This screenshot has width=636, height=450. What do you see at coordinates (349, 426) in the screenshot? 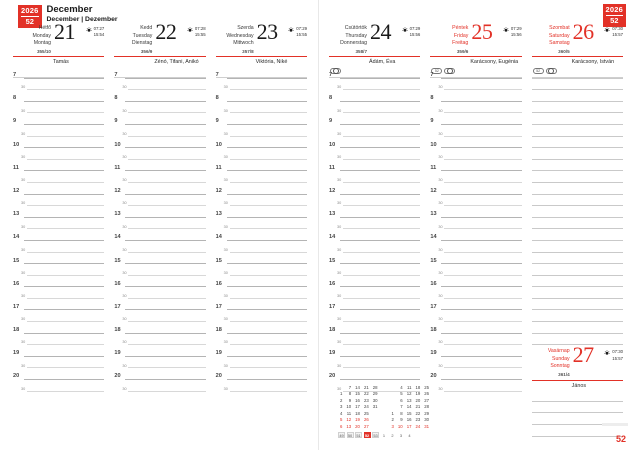
I see `mini-day: 13` at bounding box center [349, 426].